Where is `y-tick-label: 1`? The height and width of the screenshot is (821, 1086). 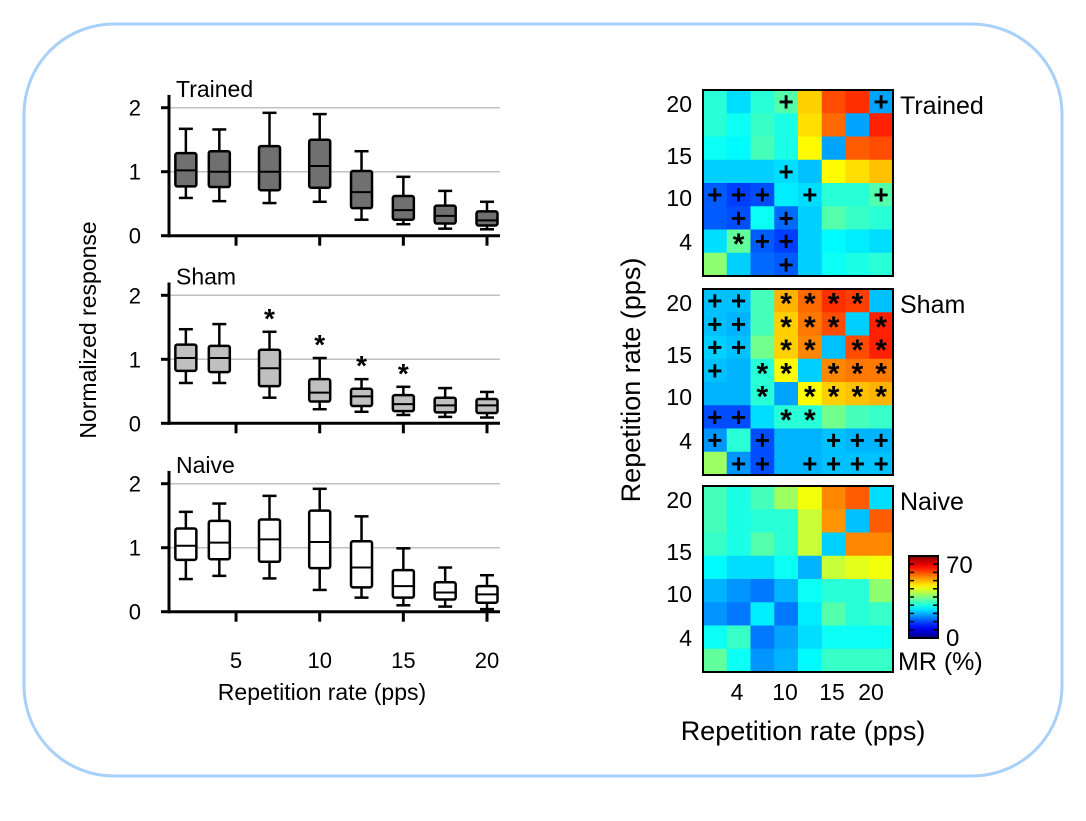 y-tick-label: 1 is located at coordinates (135, 172).